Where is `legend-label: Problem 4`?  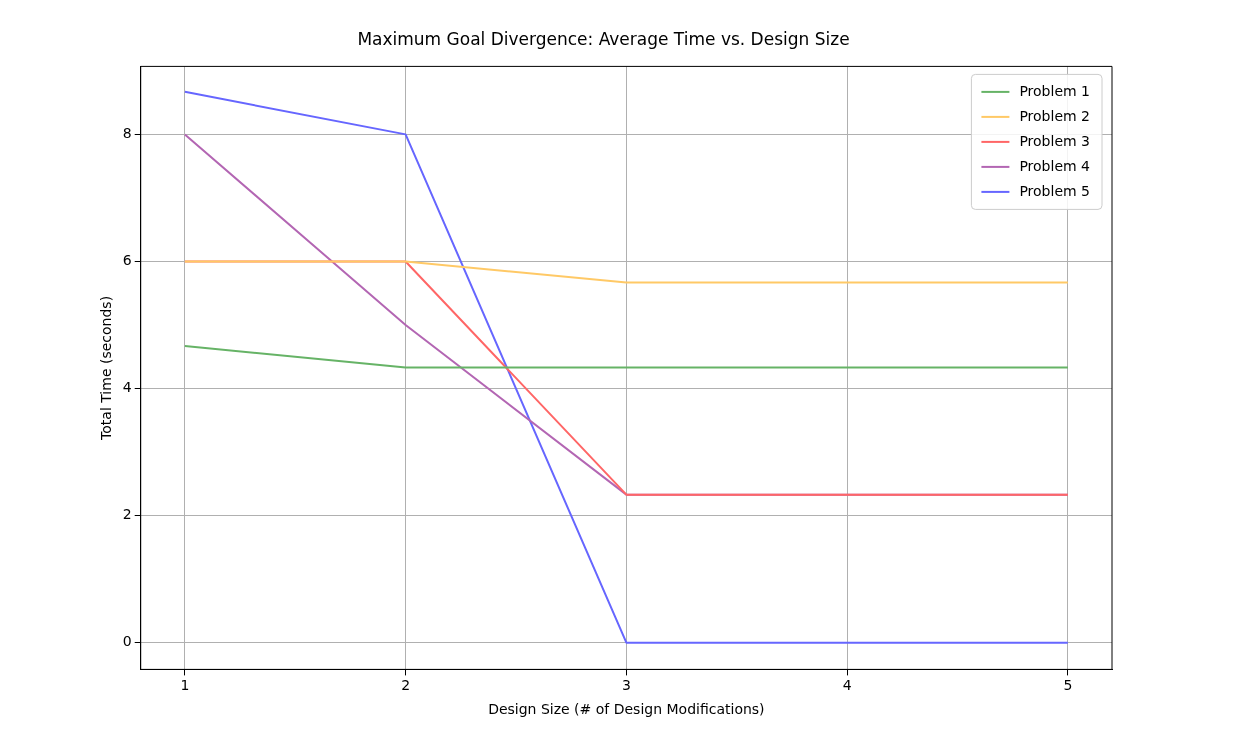 legend-label: Problem 4 is located at coordinates (1055, 165).